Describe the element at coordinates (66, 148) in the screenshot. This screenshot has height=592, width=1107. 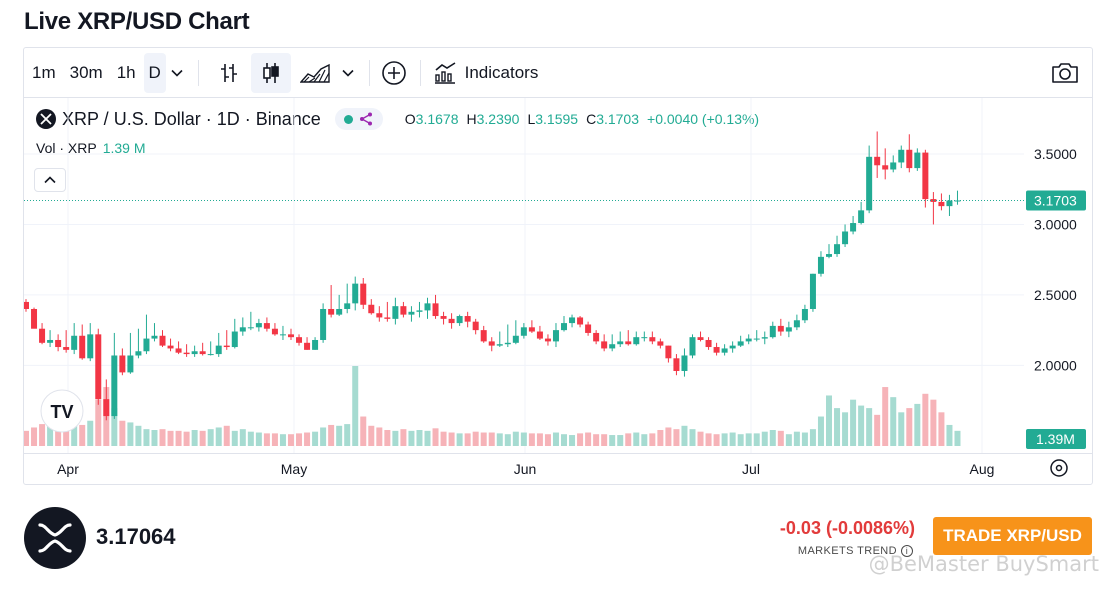
I see `volume-label: Vol · XRP` at that location.